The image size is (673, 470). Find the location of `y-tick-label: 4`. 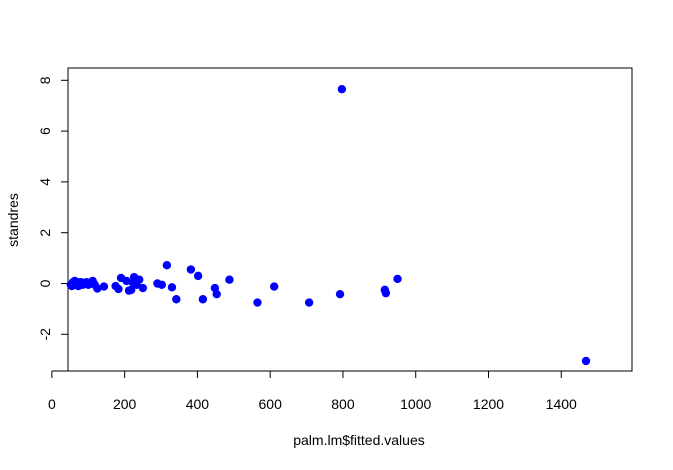

y-tick-label: 4 is located at coordinates (45, 182).